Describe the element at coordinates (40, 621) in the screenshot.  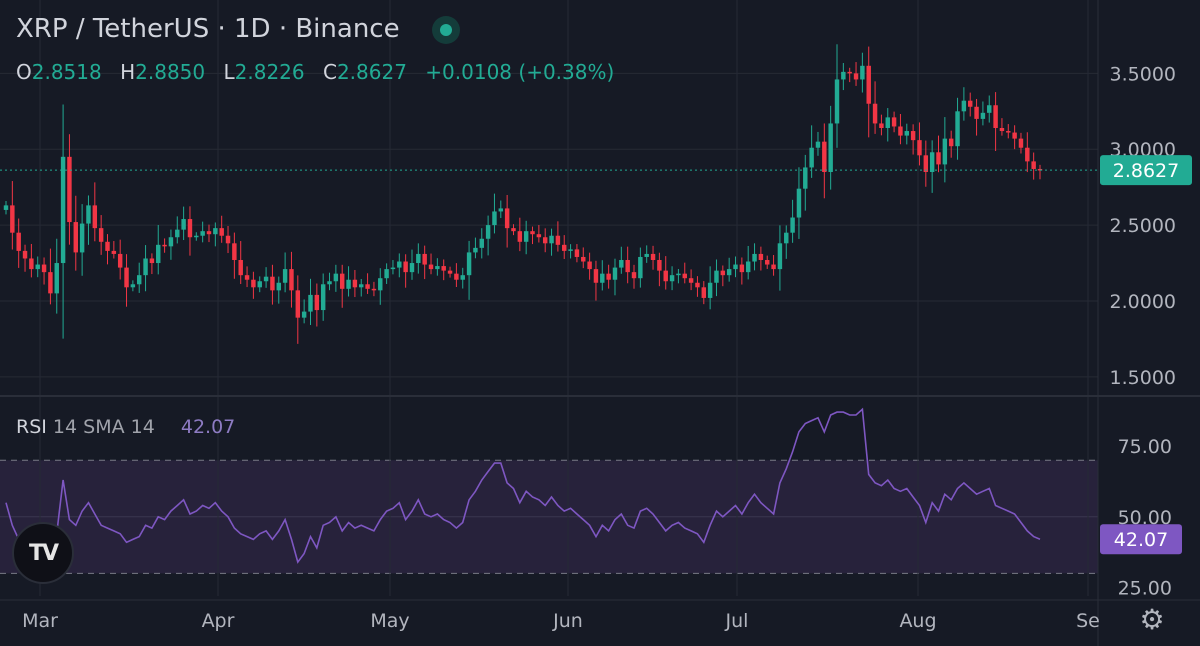
I see `time-tick-label: Mar` at that location.